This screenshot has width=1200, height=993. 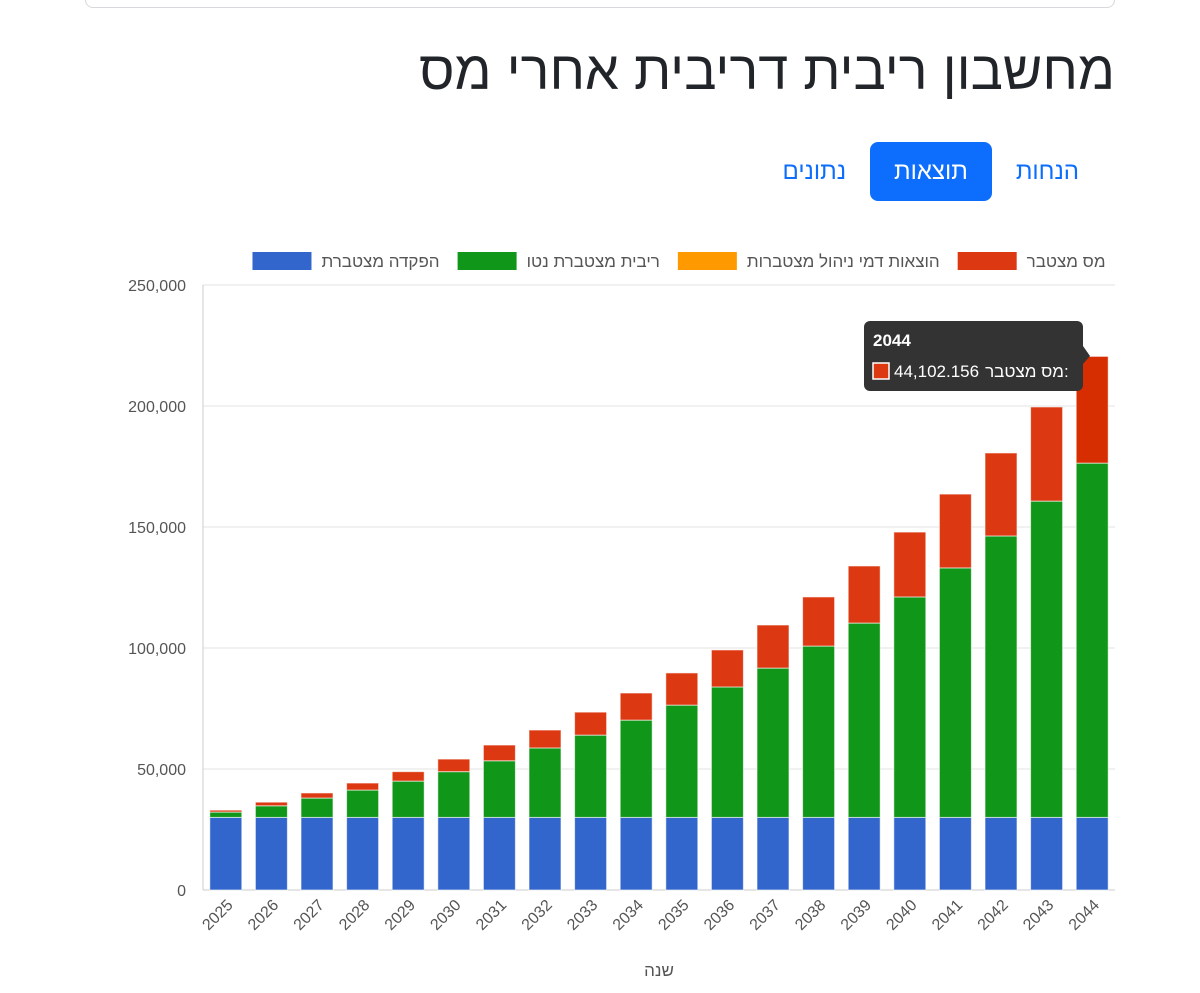 What do you see at coordinates (454, 765) in the screenshot?
I see `bar-tax-2030` at bounding box center [454, 765].